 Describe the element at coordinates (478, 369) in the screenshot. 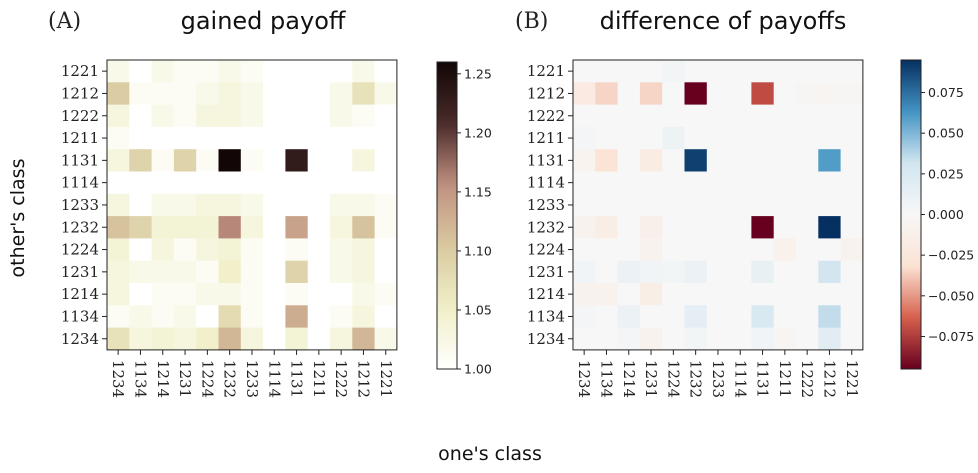

I see `colorbar-tick-label: 1.00` at that location.